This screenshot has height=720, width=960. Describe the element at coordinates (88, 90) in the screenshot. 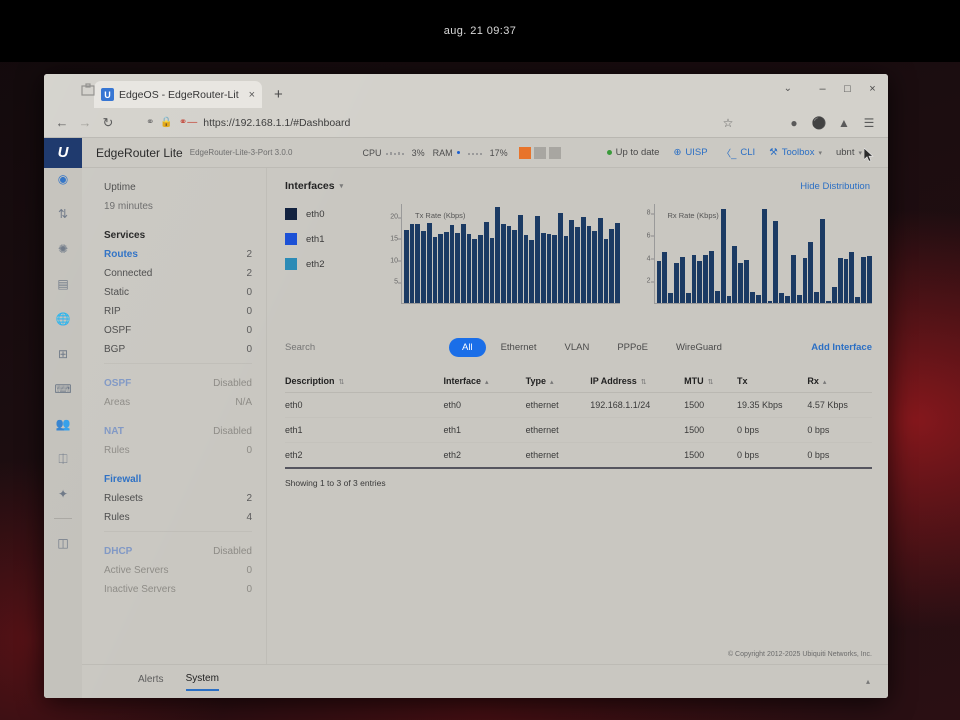

I see `tab-list-icon` at that location.